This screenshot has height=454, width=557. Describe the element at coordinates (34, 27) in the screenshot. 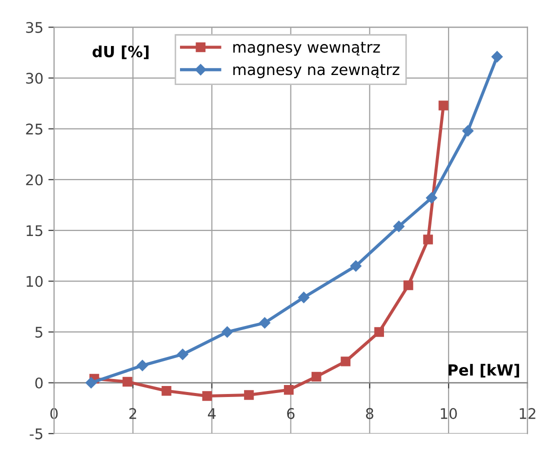

I see `y-tick-label: 35` at that location.